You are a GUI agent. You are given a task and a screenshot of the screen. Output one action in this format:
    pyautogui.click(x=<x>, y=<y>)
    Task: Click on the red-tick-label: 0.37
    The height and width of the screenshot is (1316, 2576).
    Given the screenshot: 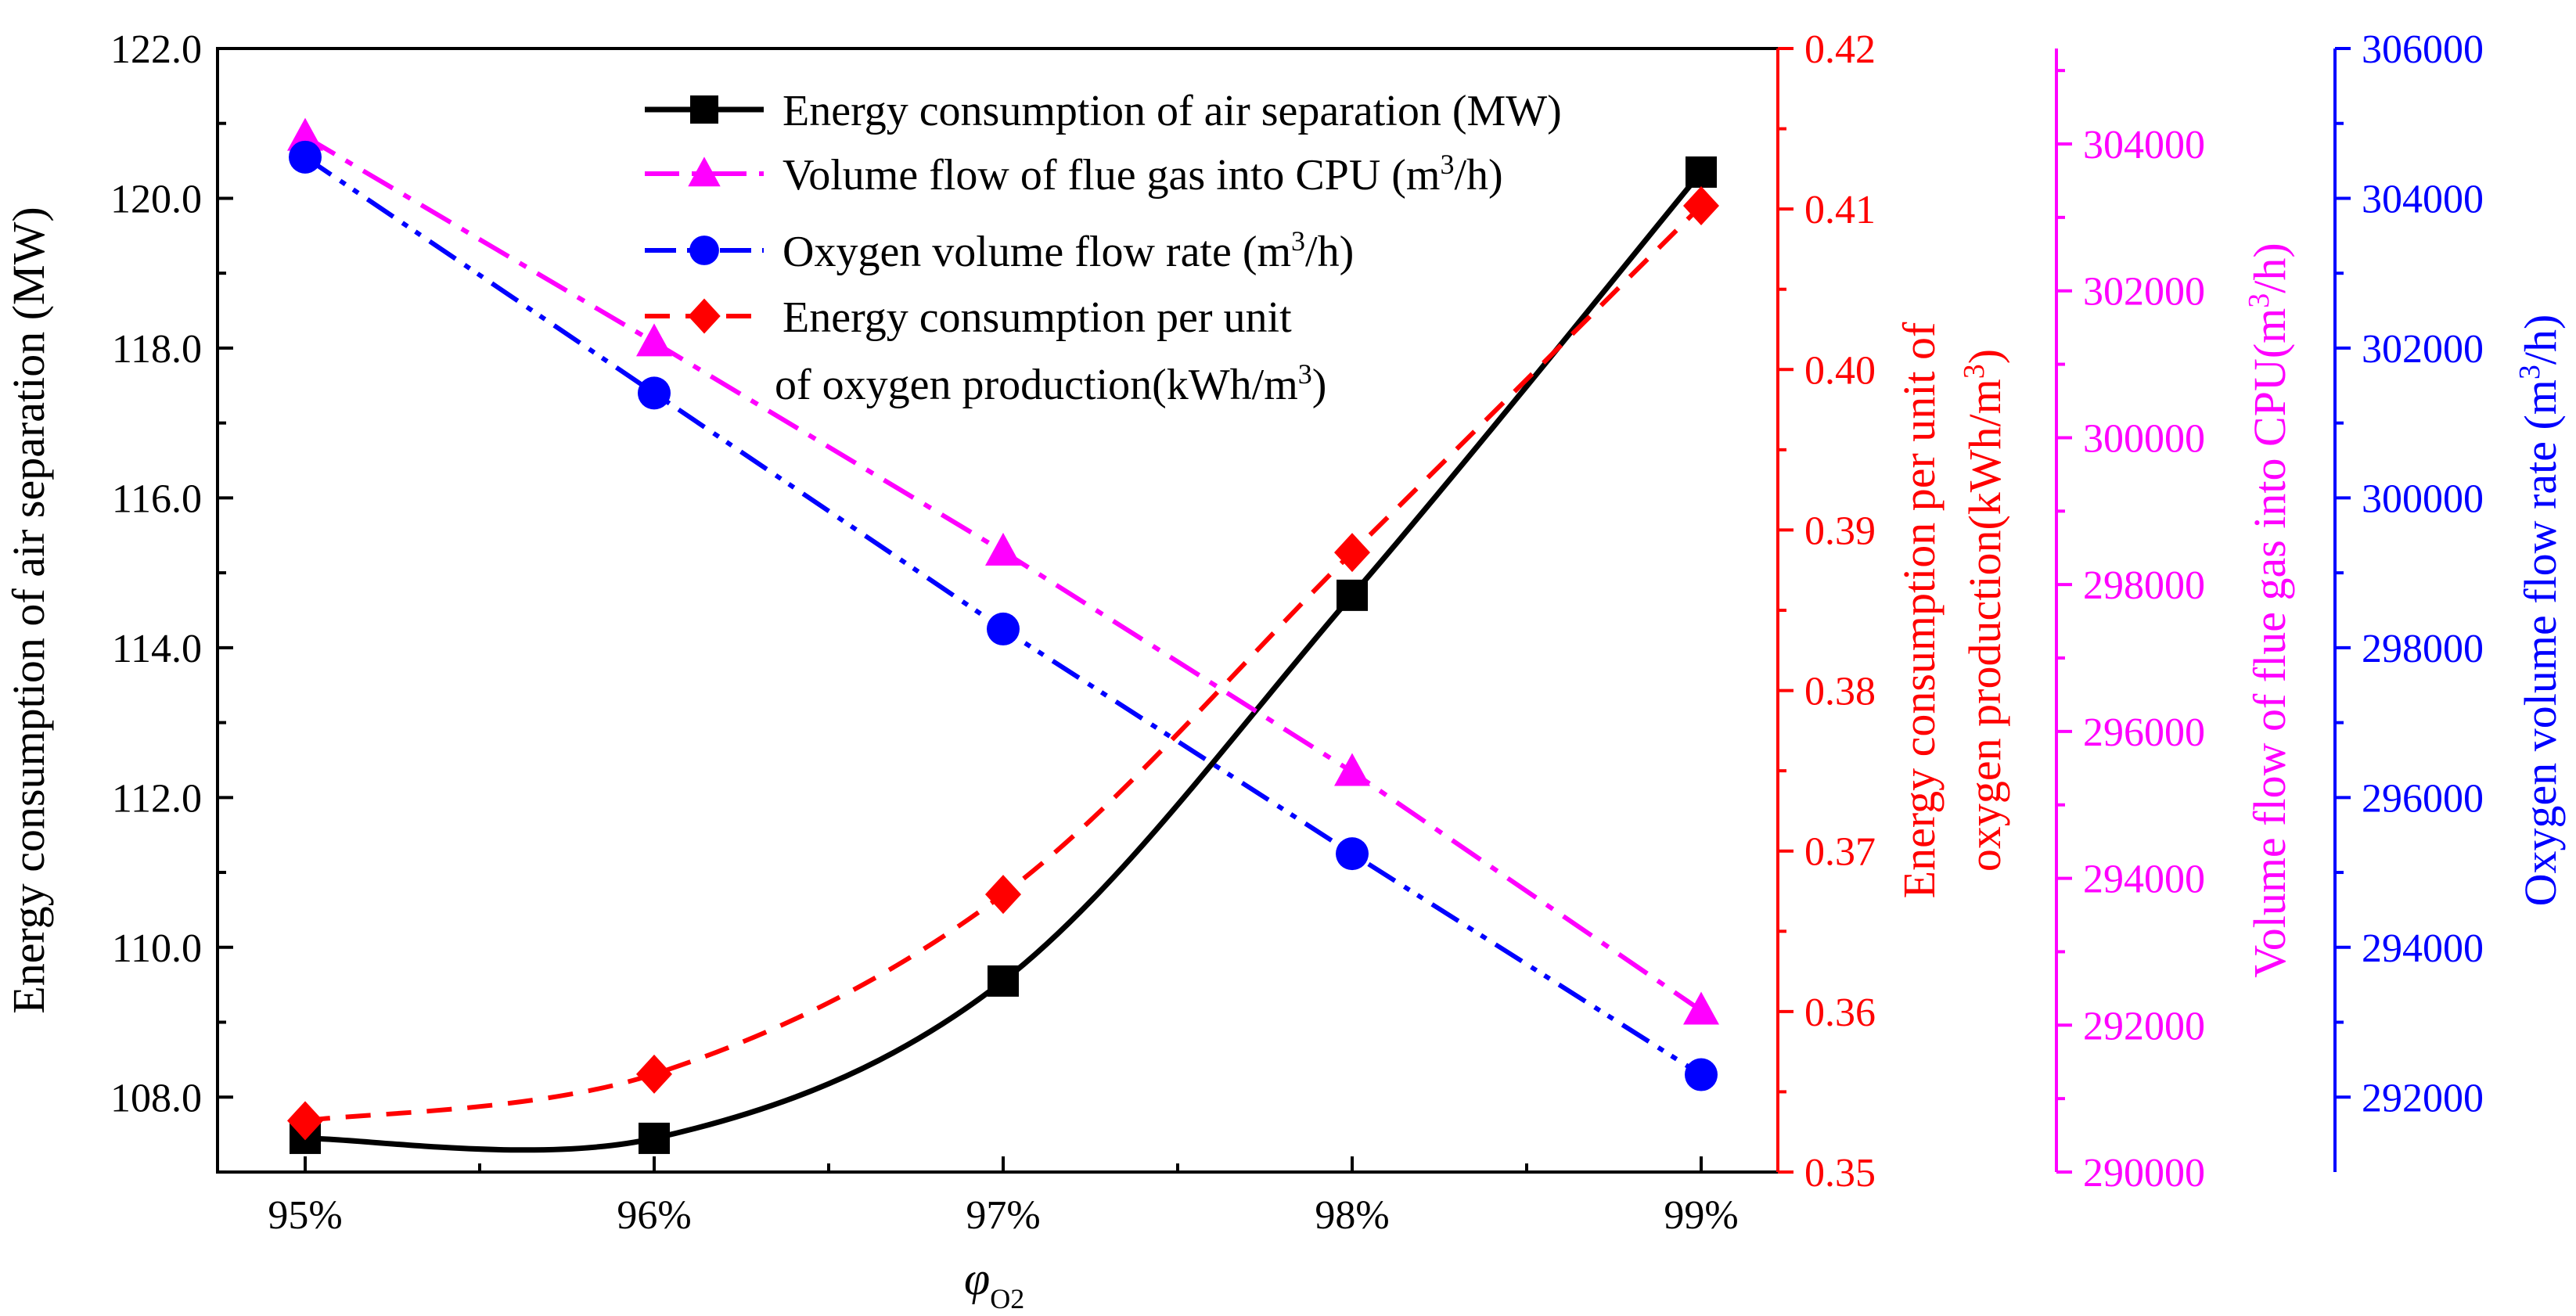 What is the action you would take?
    pyautogui.click(x=1840, y=853)
    